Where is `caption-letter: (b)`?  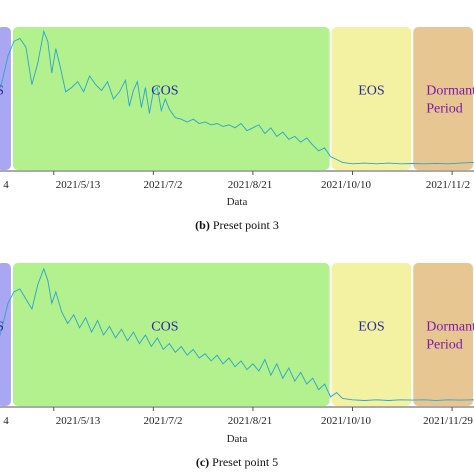 caption-letter: (b) is located at coordinates (202, 225).